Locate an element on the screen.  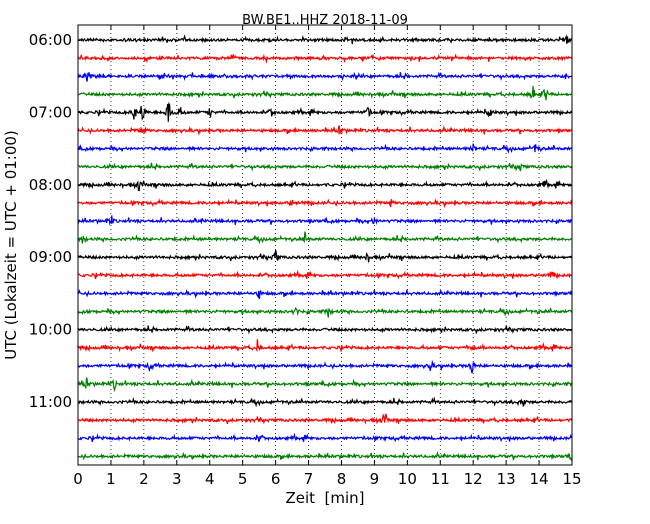
x-tick-label: 2 is located at coordinates (144, 479).